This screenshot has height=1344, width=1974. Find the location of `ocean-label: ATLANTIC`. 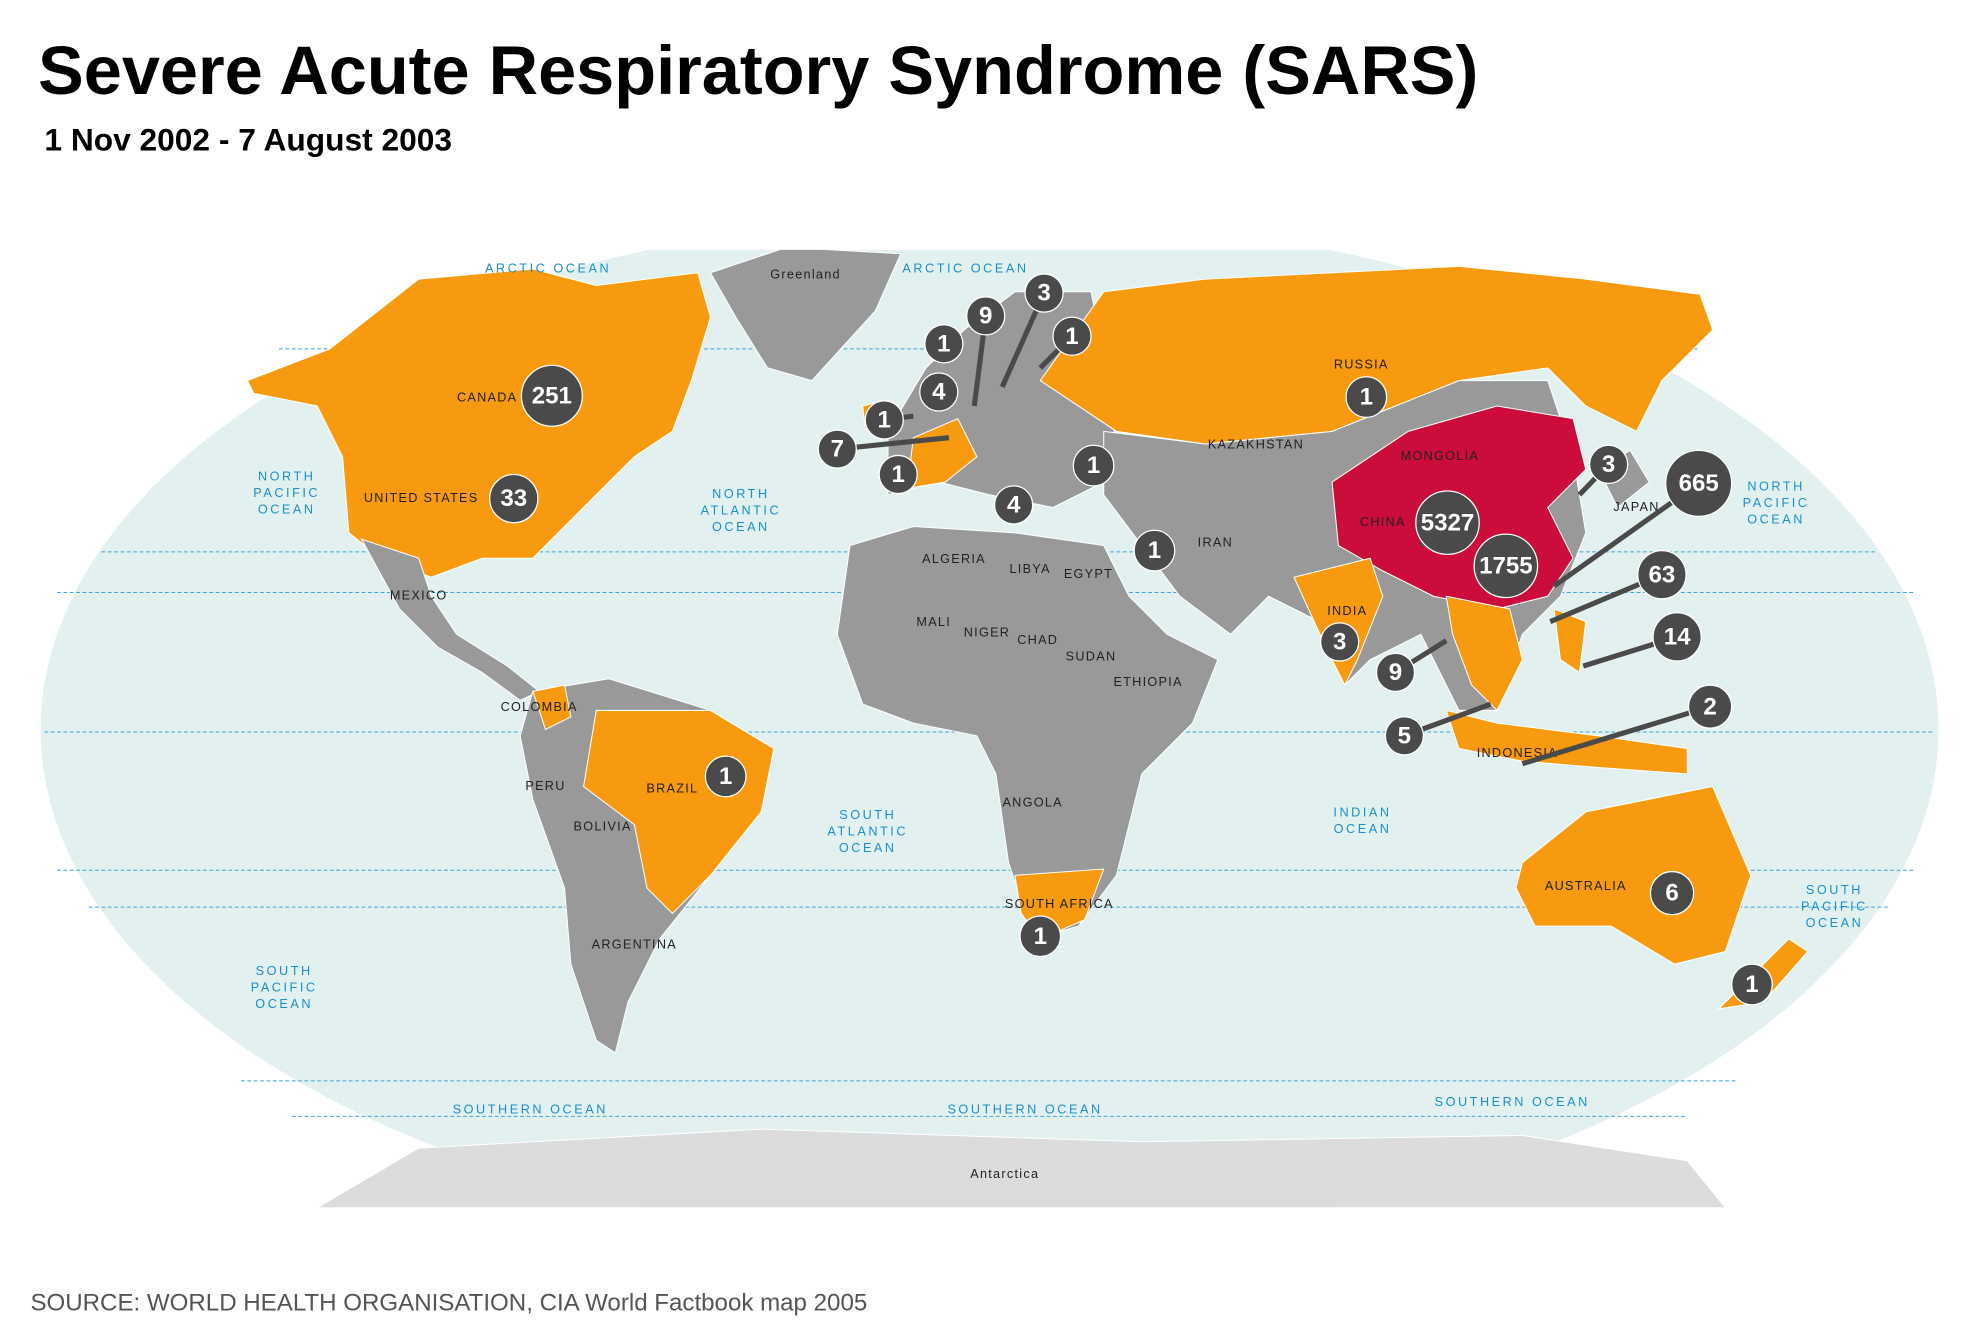

ocean-label: ATLANTIC is located at coordinates (741, 511).